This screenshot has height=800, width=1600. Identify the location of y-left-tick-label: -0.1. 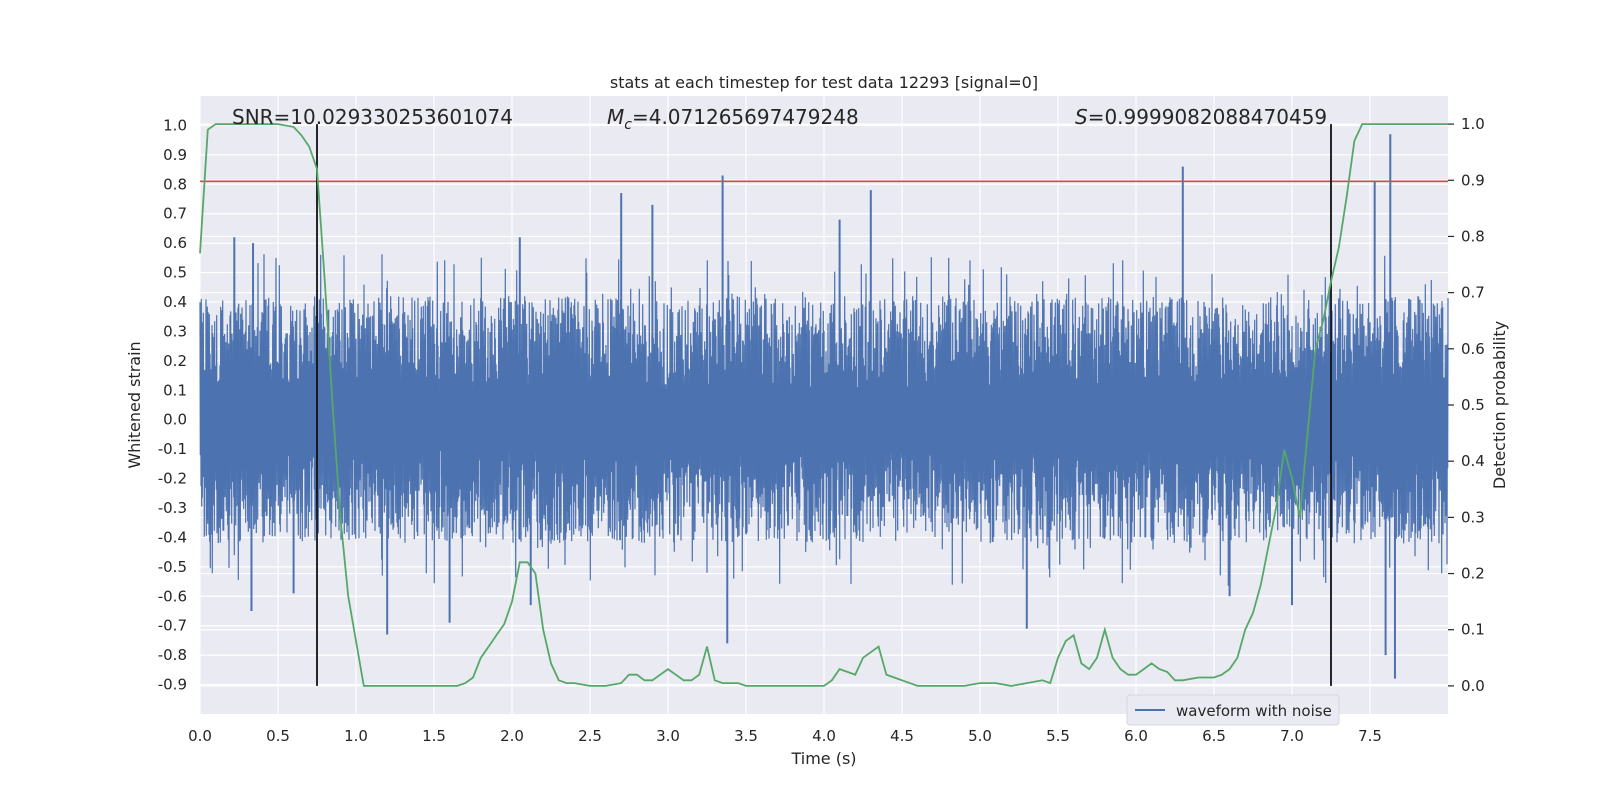
(172, 449).